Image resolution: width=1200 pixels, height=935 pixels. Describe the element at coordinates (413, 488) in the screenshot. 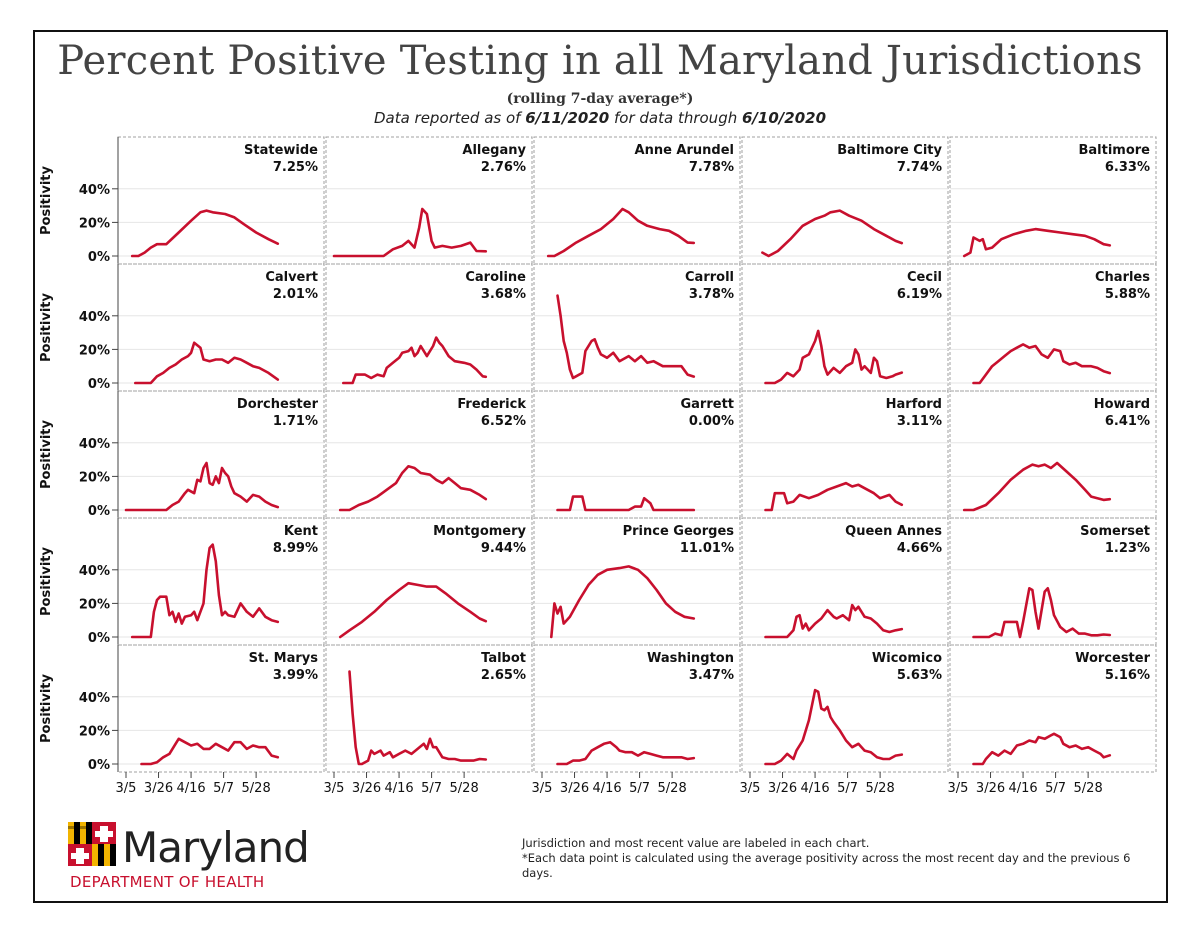

I see `series-line-frederick` at that location.